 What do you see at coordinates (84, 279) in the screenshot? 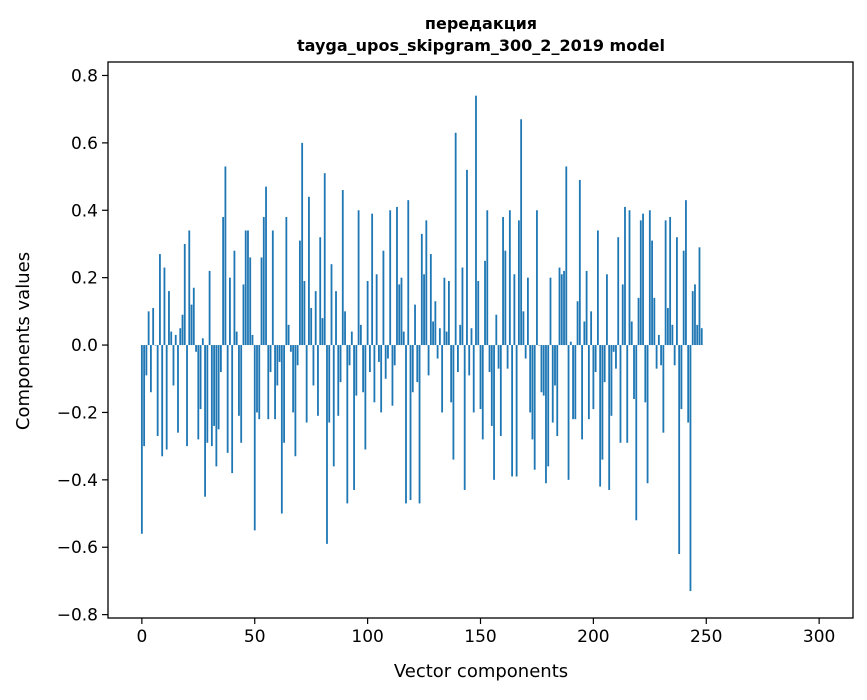
I see `y-tick-label-5: 0.2` at bounding box center [84, 279].